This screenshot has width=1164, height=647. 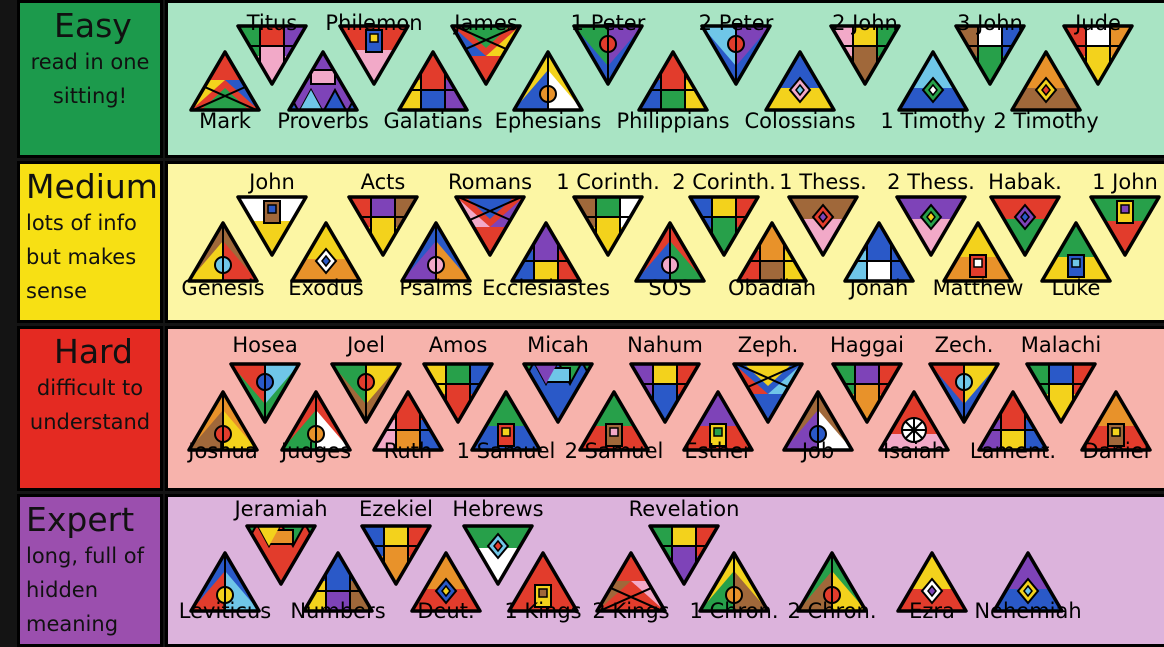 What do you see at coordinates (608, 226) in the screenshot?
I see `book-1-corinth-icon` at bounding box center [608, 226].